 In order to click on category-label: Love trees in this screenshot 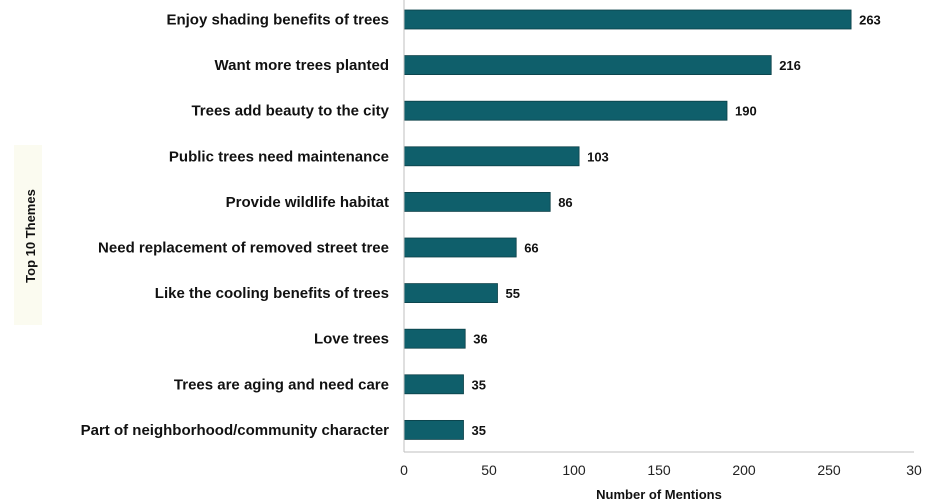, I will do `click(351, 339)`.